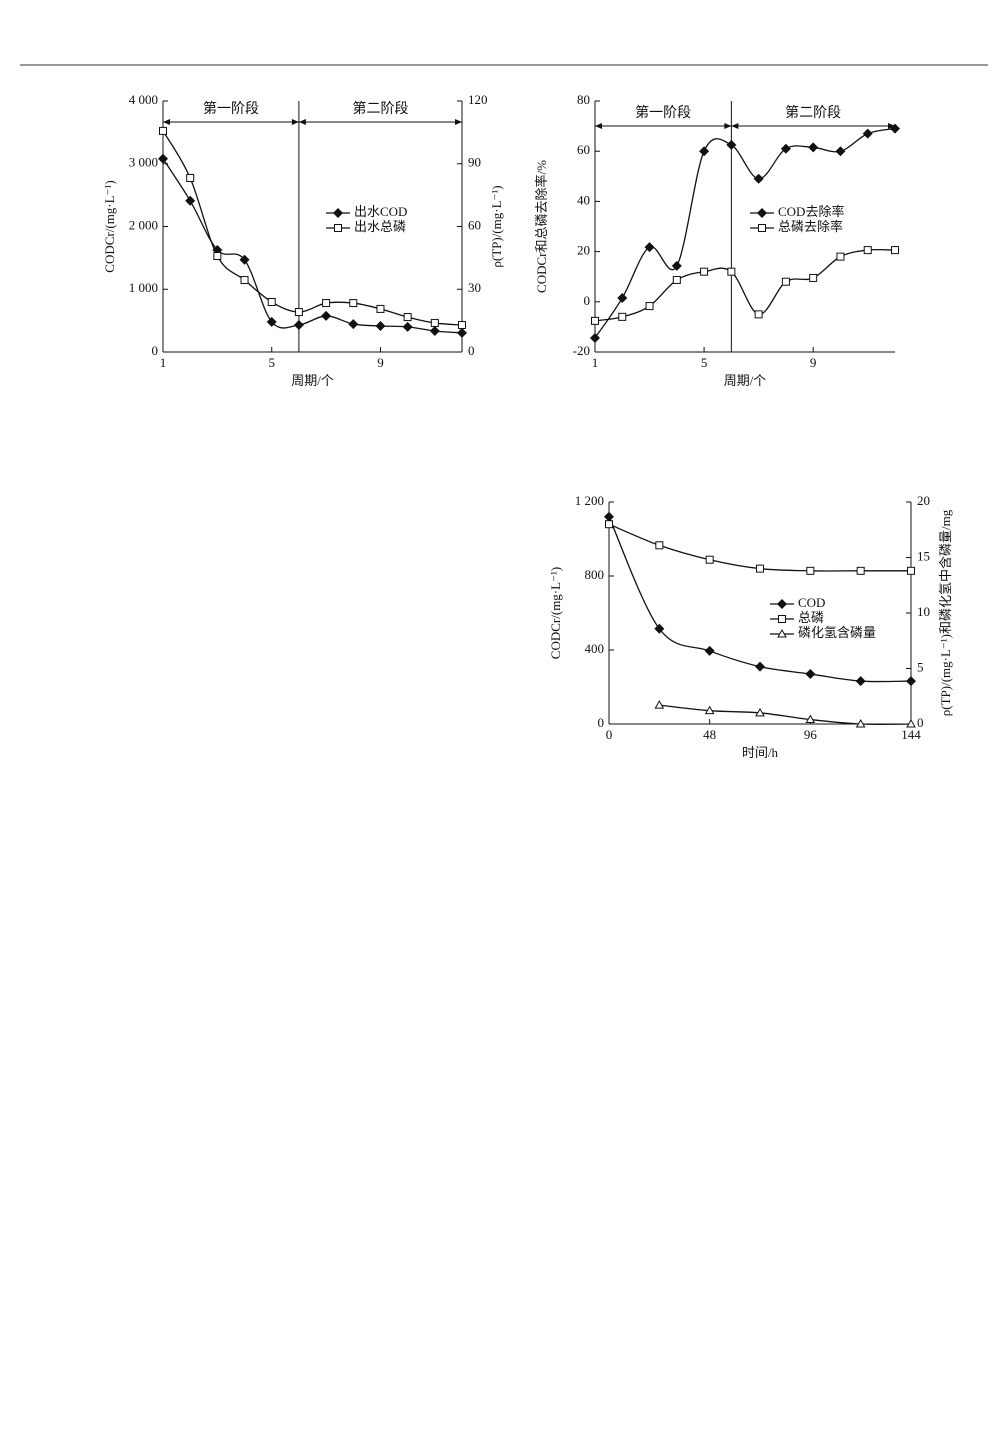  Describe the element at coordinates (474, 224) in the screenshot. I see `y2-tick-label: 60` at that location.